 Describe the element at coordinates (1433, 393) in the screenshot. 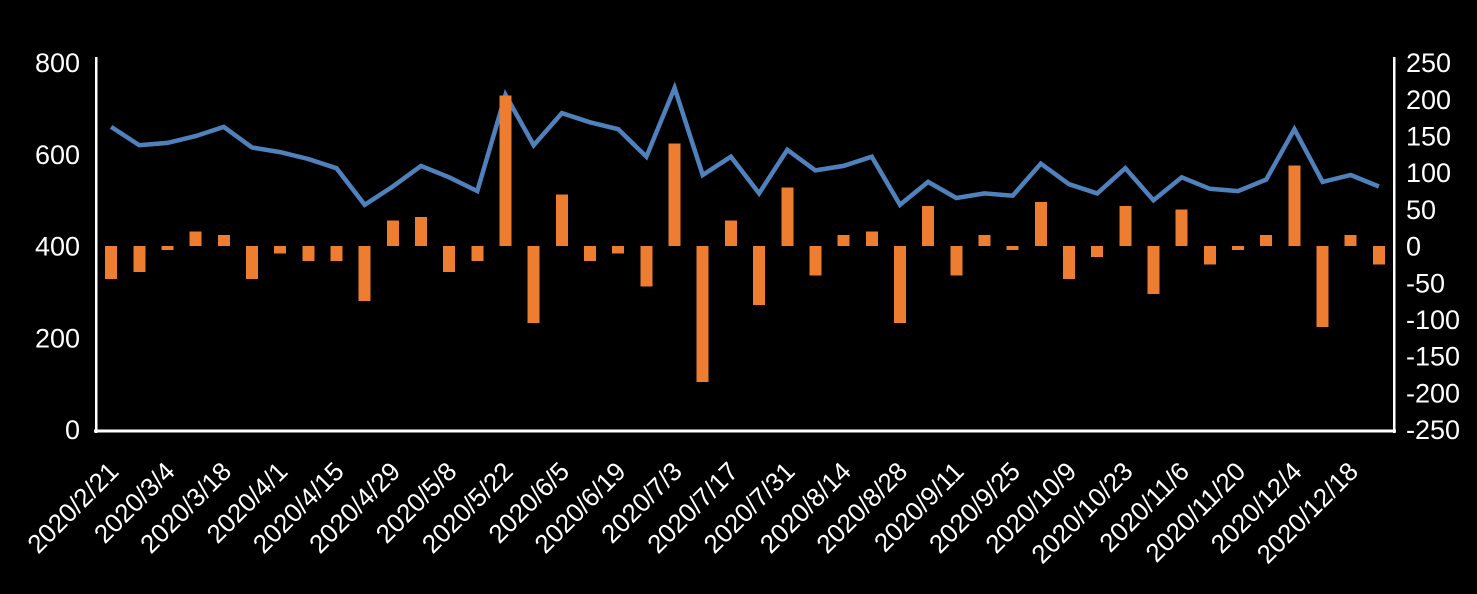

I see `y-axis-right-tick-label: -200` at that location.